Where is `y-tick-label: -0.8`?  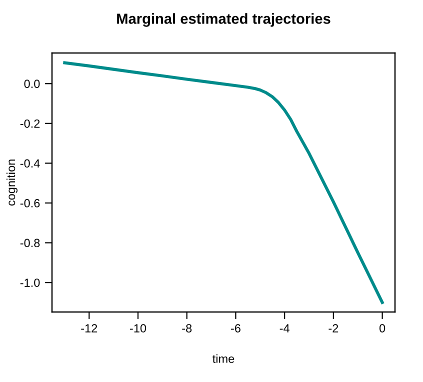
y-tick-label: -0.8 is located at coordinates (30, 243).